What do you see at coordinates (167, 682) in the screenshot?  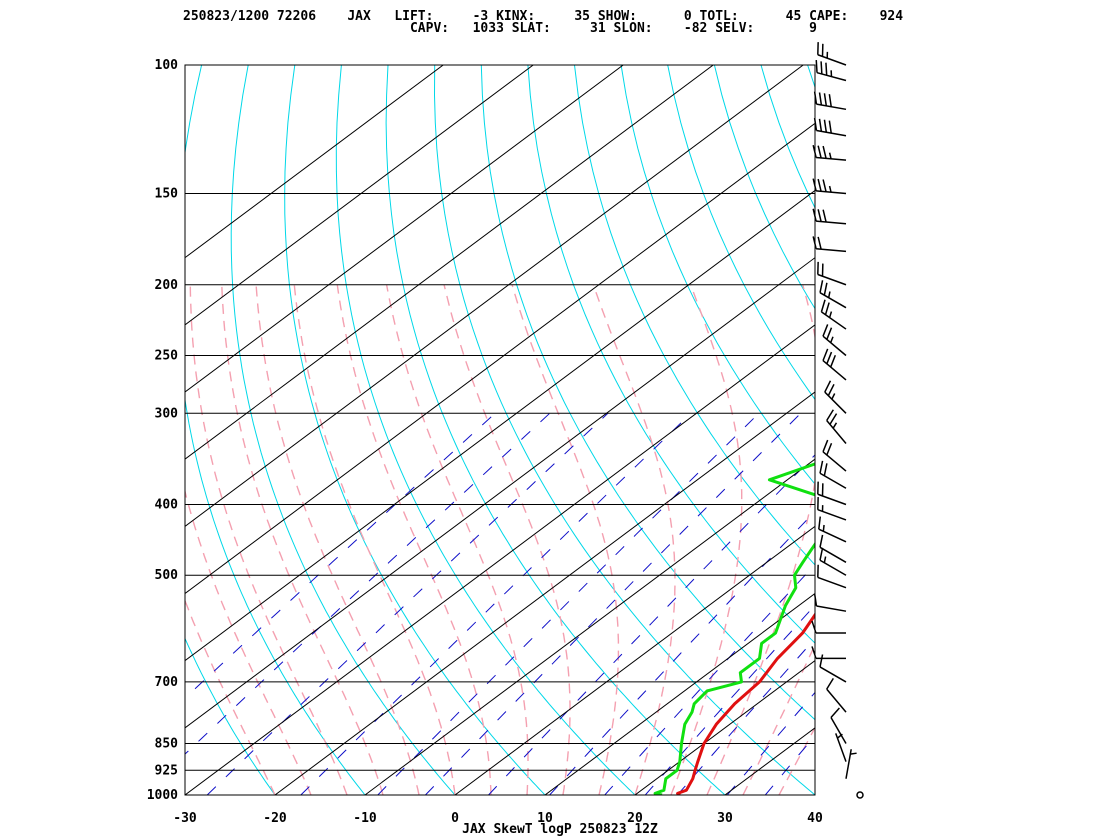 I see `pressure-tick-label: 700` at bounding box center [167, 682].